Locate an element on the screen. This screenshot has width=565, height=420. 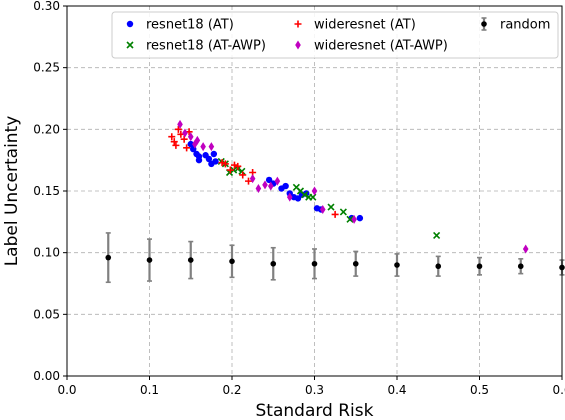
y-axis-label: Label Uncertainty is located at coordinates (12, 191).